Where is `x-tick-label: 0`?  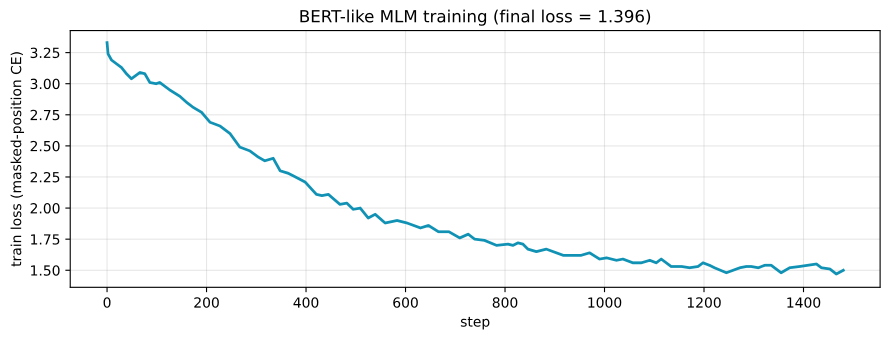
x-tick-label: 0 is located at coordinates (107, 302).